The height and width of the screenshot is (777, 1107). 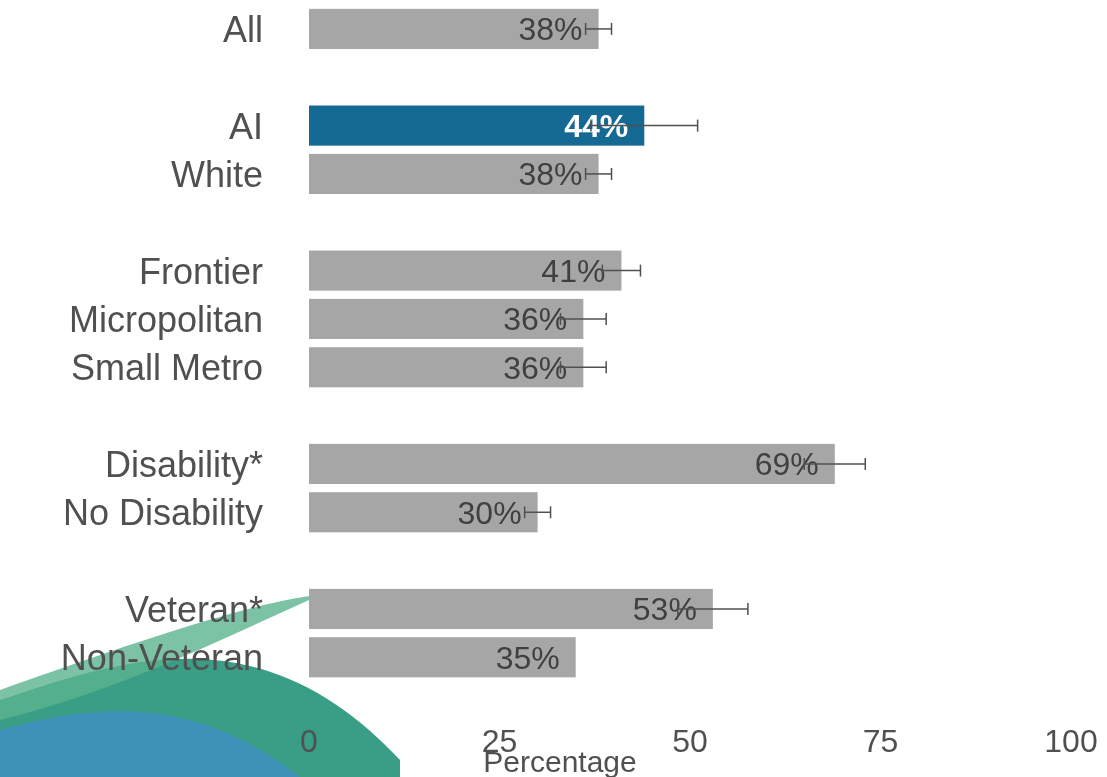 What do you see at coordinates (786, 464) in the screenshot?
I see `data-label: 69%` at bounding box center [786, 464].